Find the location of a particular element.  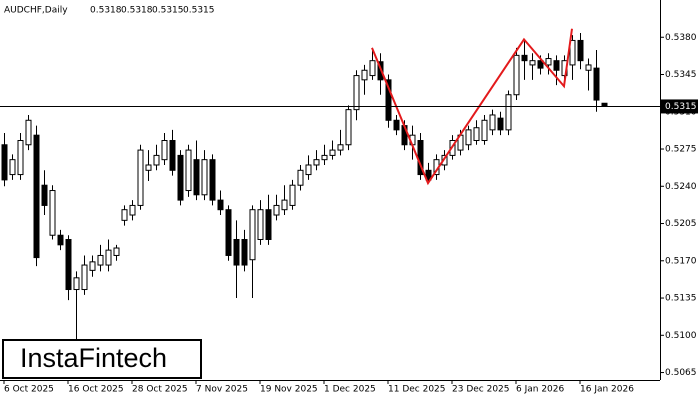

y-tick-label: 0.5345 is located at coordinates (681, 75).